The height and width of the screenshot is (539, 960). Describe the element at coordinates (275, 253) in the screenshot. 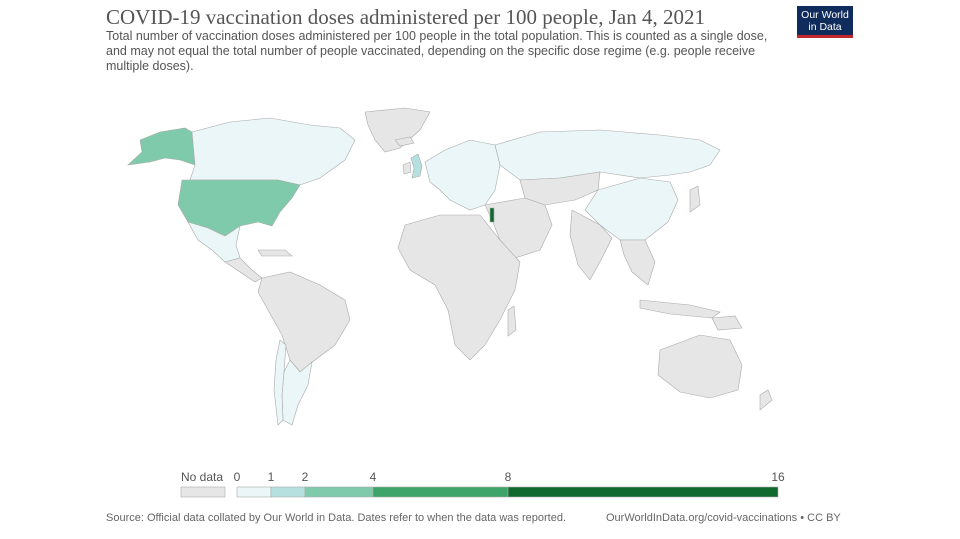

I see `region-caribbean` at that location.